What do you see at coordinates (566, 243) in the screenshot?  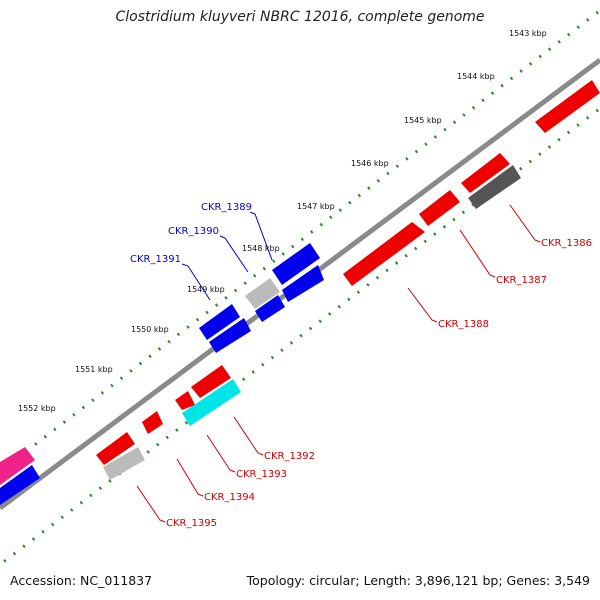 I see `gene-label: CKR_1386` at bounding box center [566, 243].